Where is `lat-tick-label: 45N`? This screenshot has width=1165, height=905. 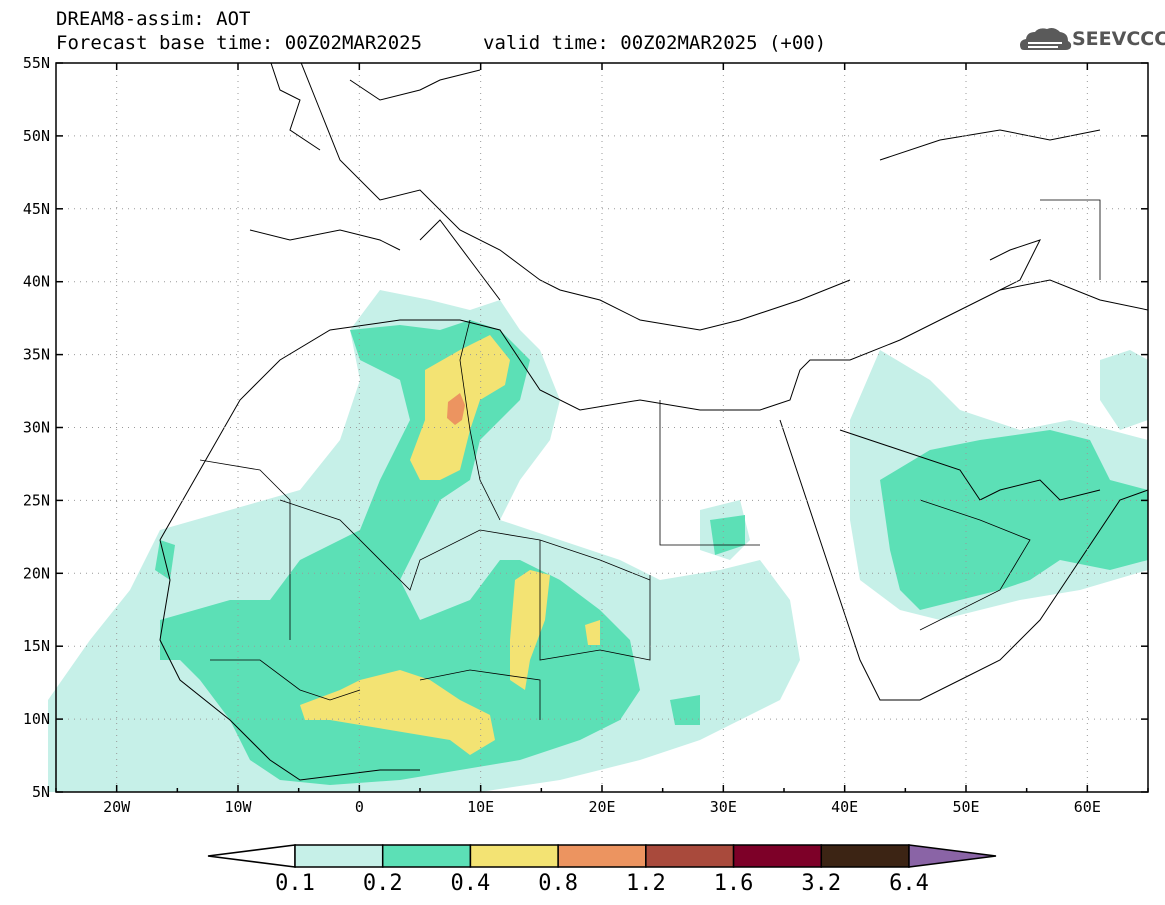 lat-tick-label: 45N is located at coordinates (36, 209).